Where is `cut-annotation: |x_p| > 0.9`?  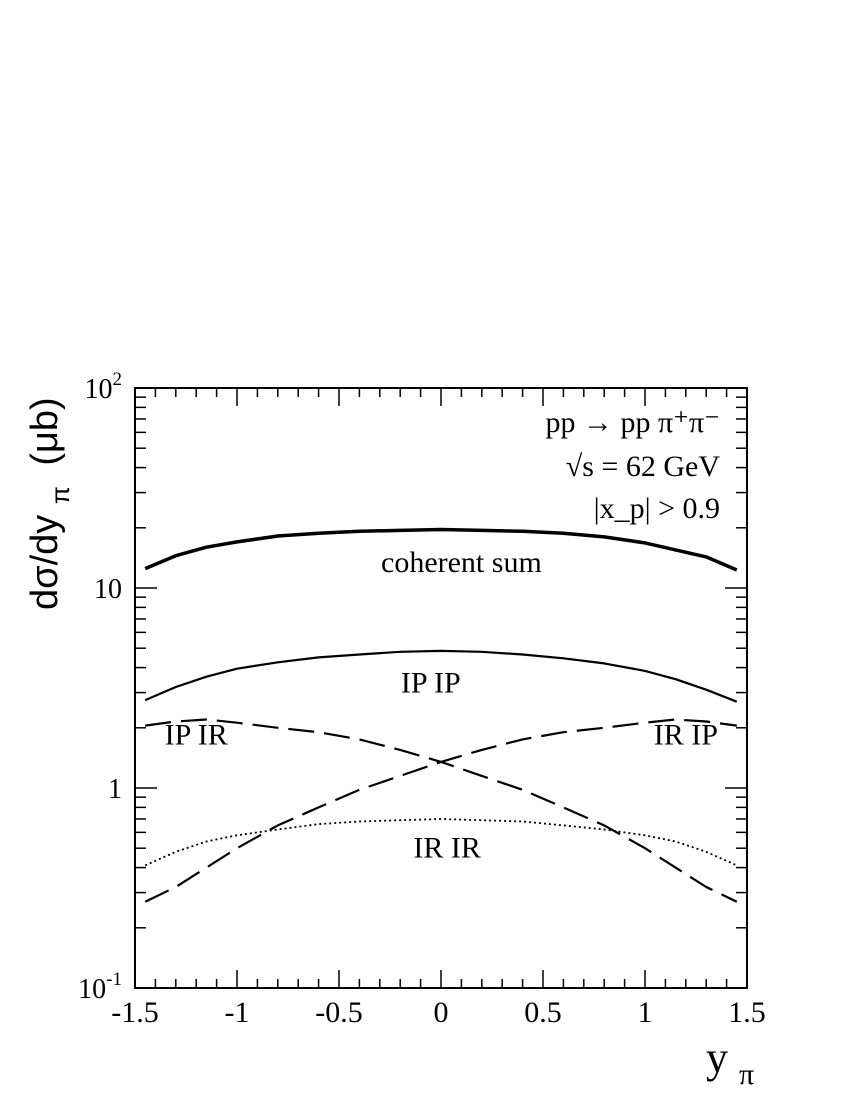
cut-annotation: |x_p| > 0.9 is located at coordinates (657, 508).